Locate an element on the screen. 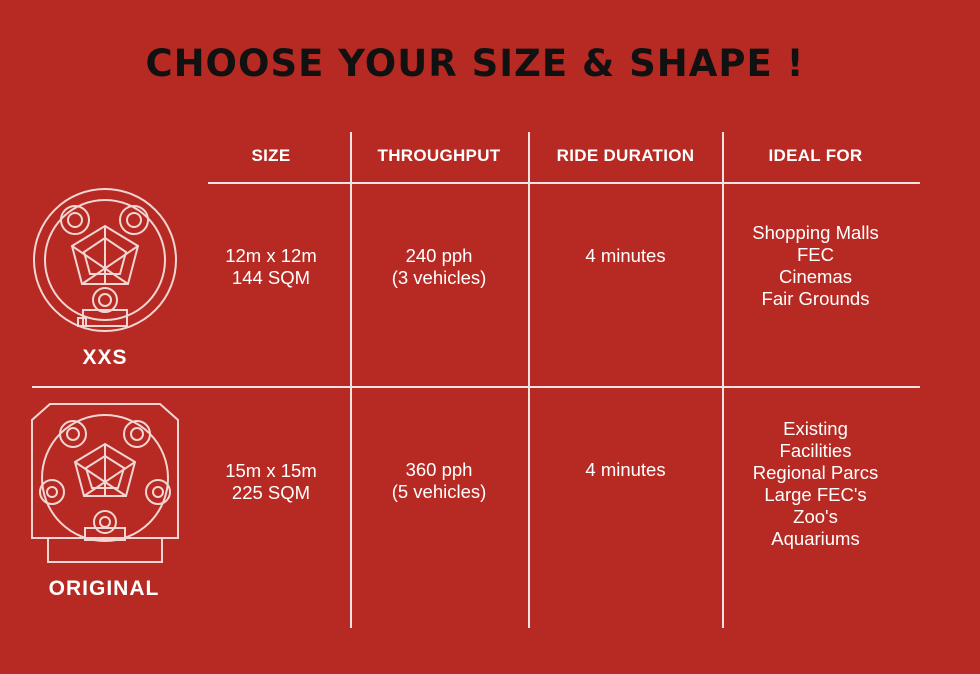 This screenshot has width=980, height=674. header-ride-duration: RIDE DURATION is located at coordinates (625, 155).